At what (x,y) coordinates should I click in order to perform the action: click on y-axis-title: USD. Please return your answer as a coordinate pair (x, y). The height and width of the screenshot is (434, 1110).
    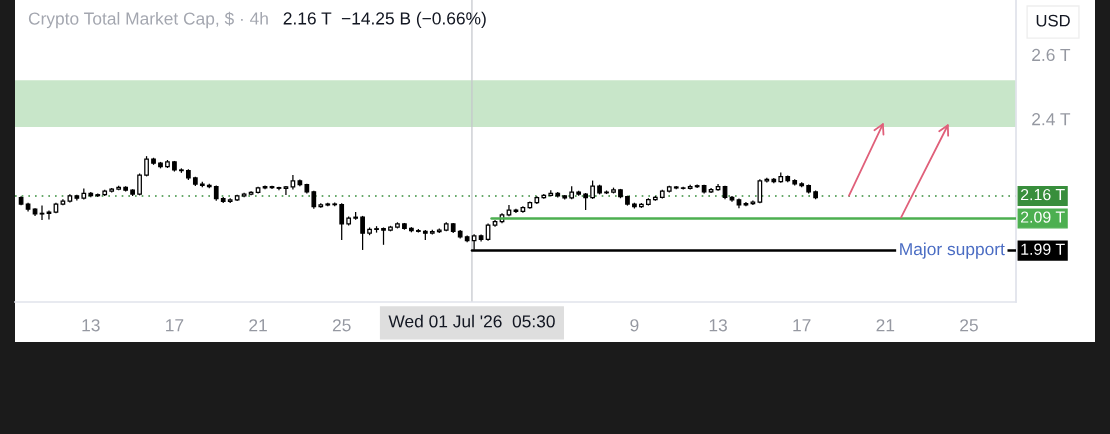
    Looking at the image, I should click on (1053, 20).